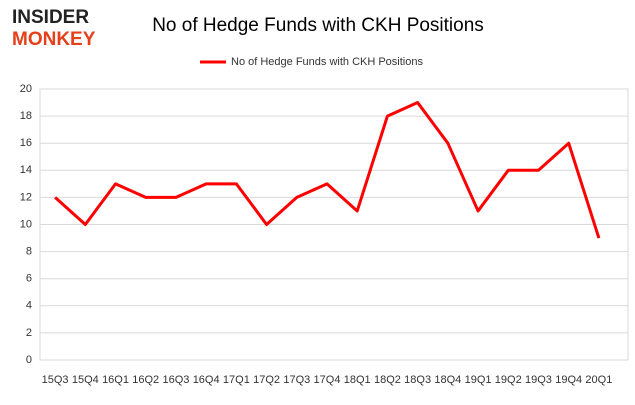 This screenshot has width=635, height=405. I want to click on x-tick-label: 18Q2, so click(387, 380).